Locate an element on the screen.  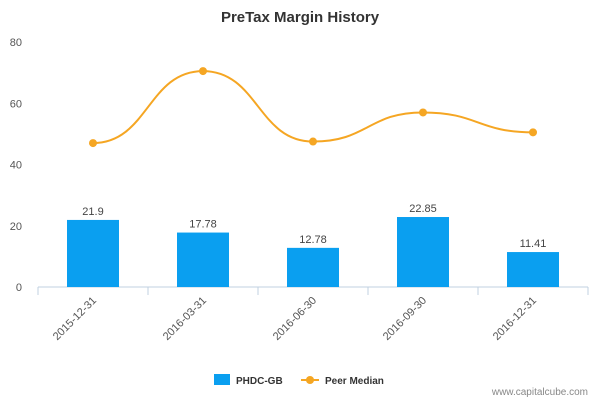
bar-data-label: 11.41 is located at coordinates (533, 244).